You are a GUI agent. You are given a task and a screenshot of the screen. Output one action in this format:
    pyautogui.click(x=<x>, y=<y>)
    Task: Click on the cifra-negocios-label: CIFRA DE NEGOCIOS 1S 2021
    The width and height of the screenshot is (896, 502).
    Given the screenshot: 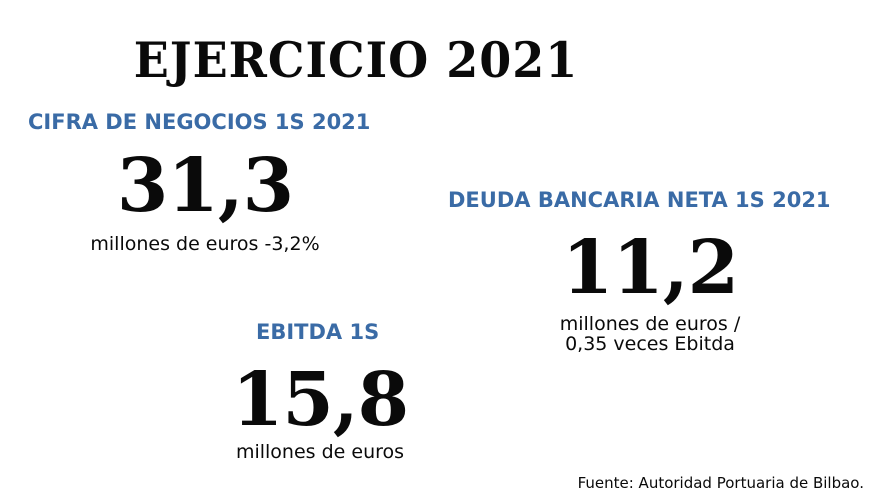 What is the action you would take?
    pyautogui.click(x=199, y=122)
    